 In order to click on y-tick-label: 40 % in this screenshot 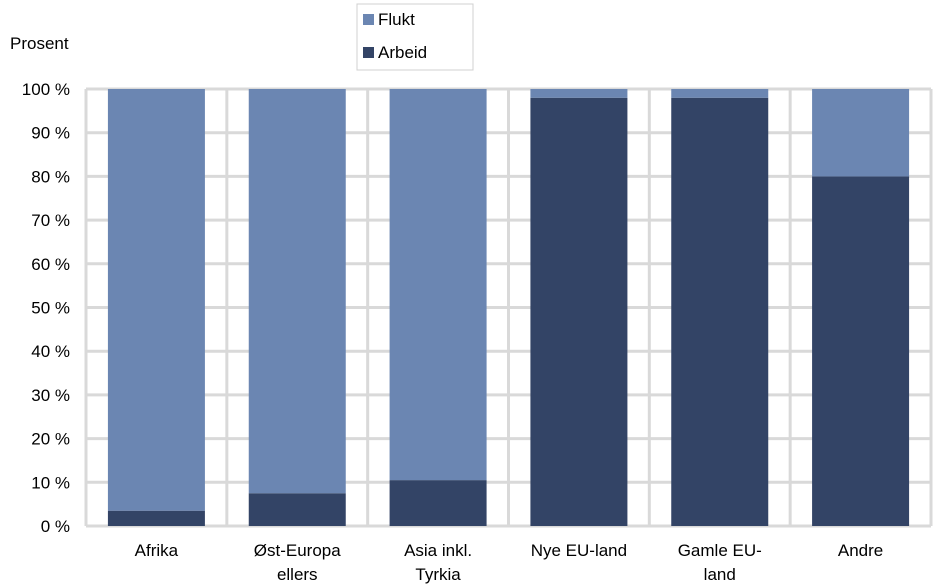, I will do `click(50, 351)`.